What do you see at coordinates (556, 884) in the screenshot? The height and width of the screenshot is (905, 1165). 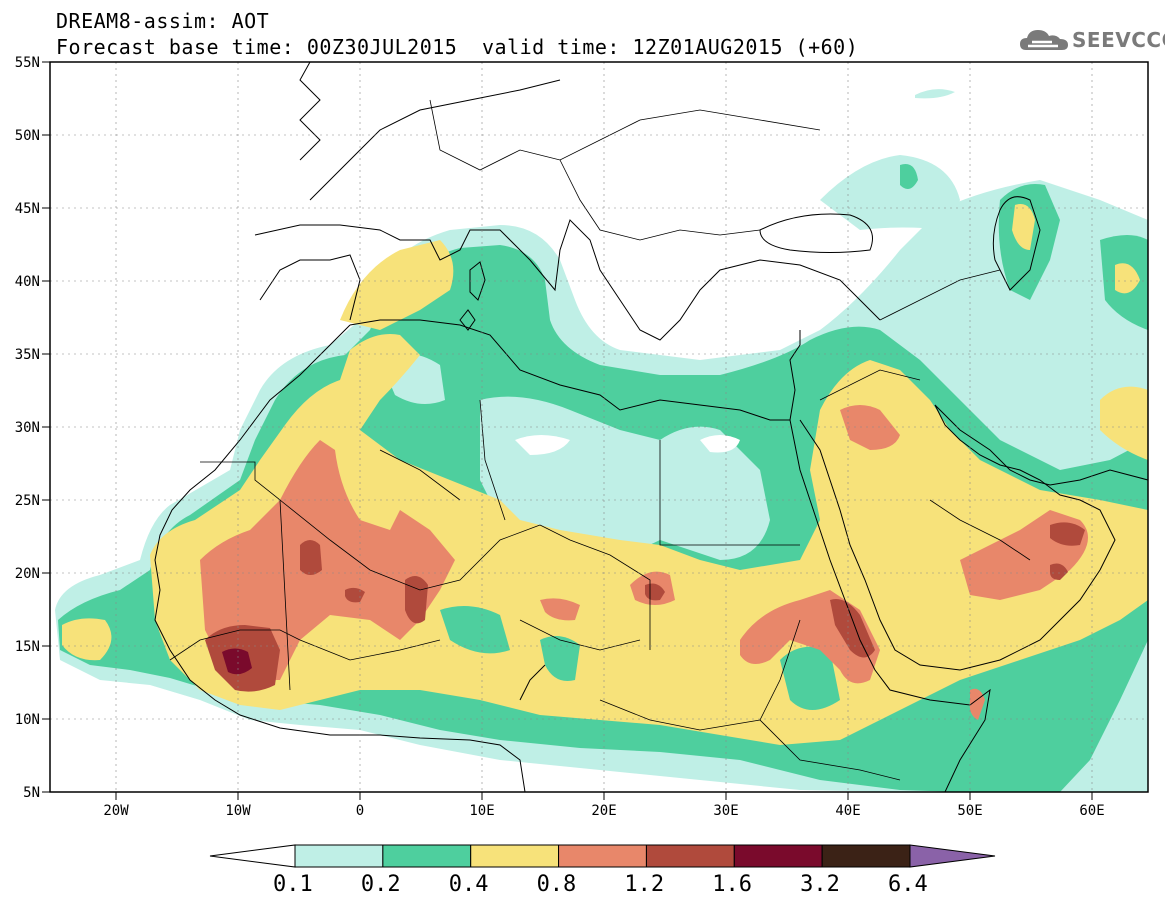 I see `colorbar-level-label: 0.8` at bounding box center [556, 884].